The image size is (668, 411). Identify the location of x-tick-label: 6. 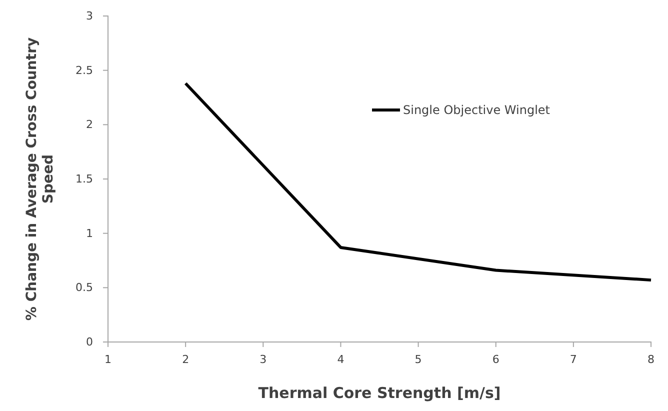
(496, 359).